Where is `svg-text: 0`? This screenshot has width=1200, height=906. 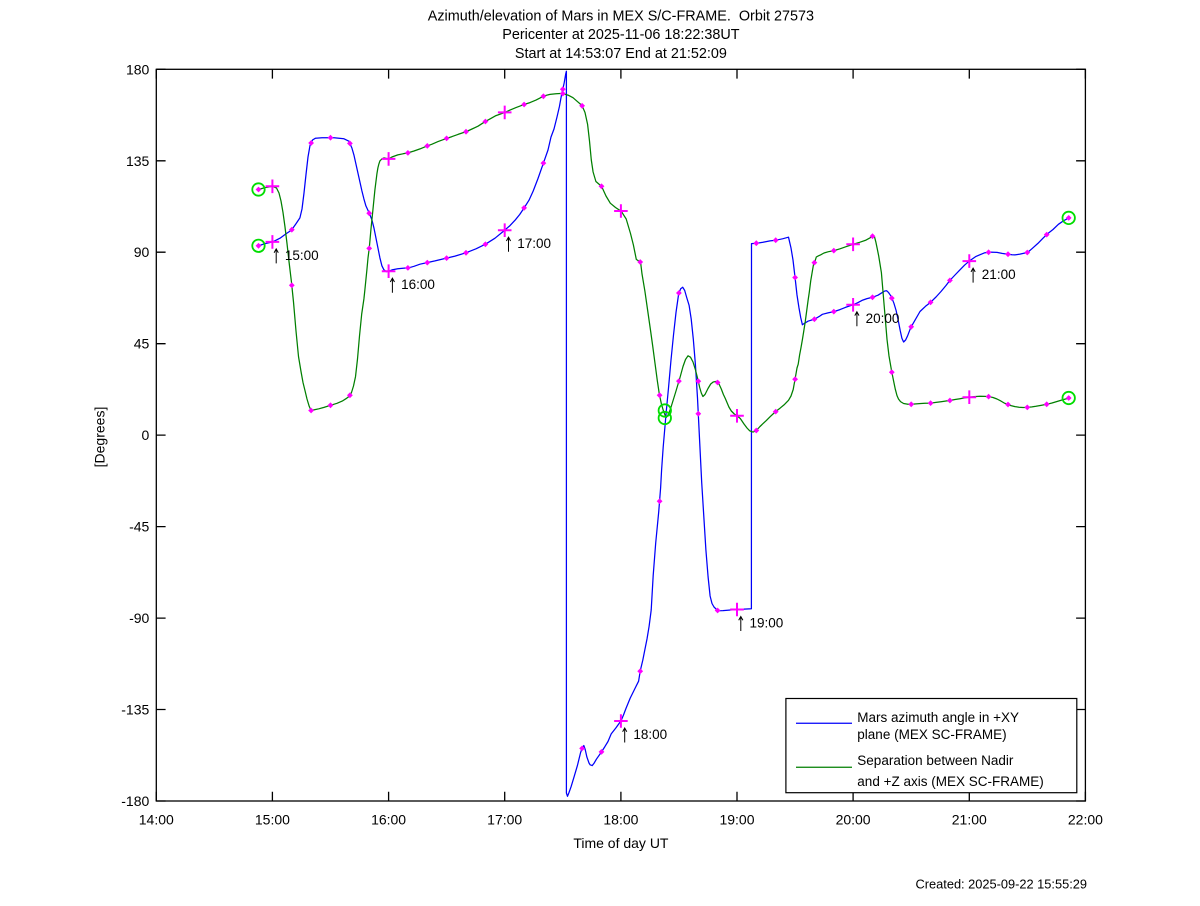
svg-text: 0 is located at coordinates (146, 435).